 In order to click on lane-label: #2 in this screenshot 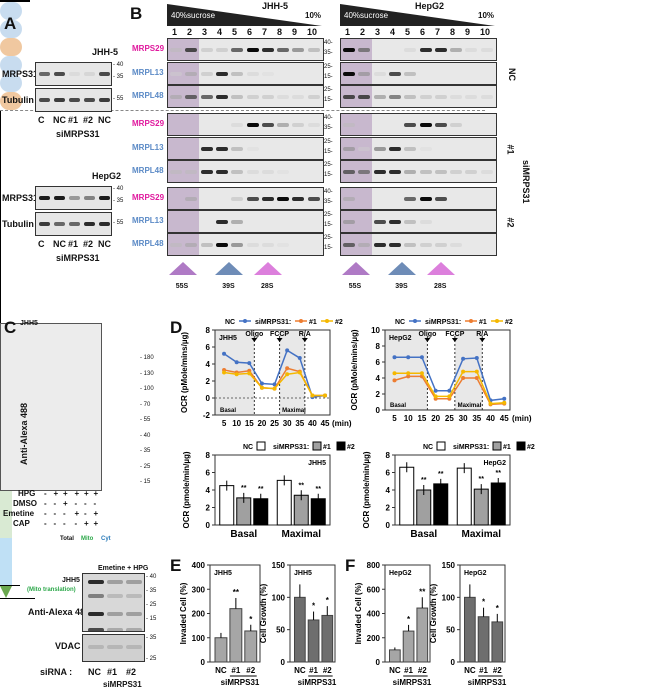, I will do `click(88, 120)`.